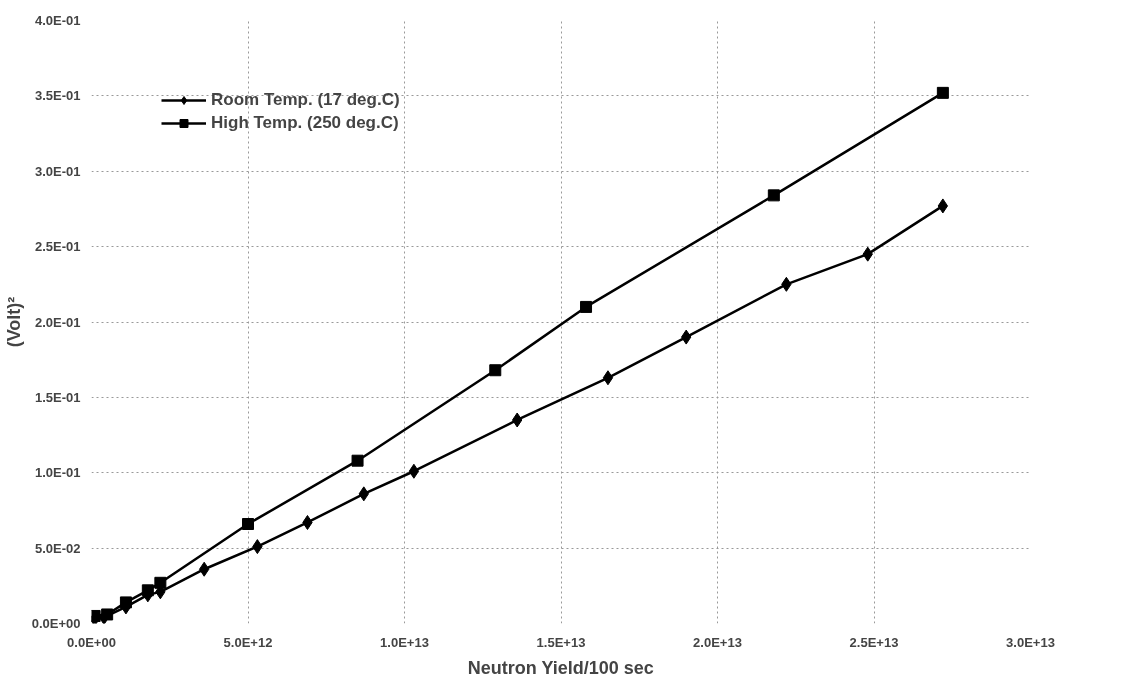  Describe the element at coordinates (13, 322) in the screenshot. I see `y-axis-title: (Volt)²` at that location.